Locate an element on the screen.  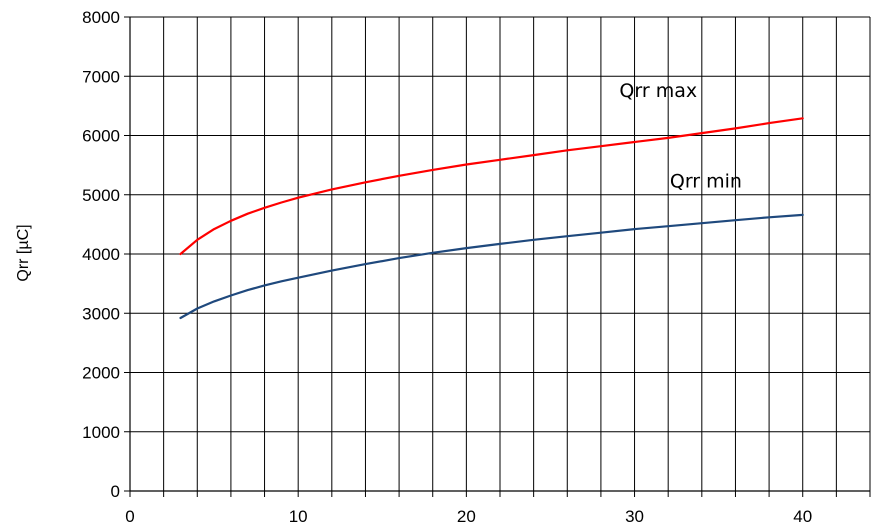
series-line-qrr-min is located at coordinates (491, 266).